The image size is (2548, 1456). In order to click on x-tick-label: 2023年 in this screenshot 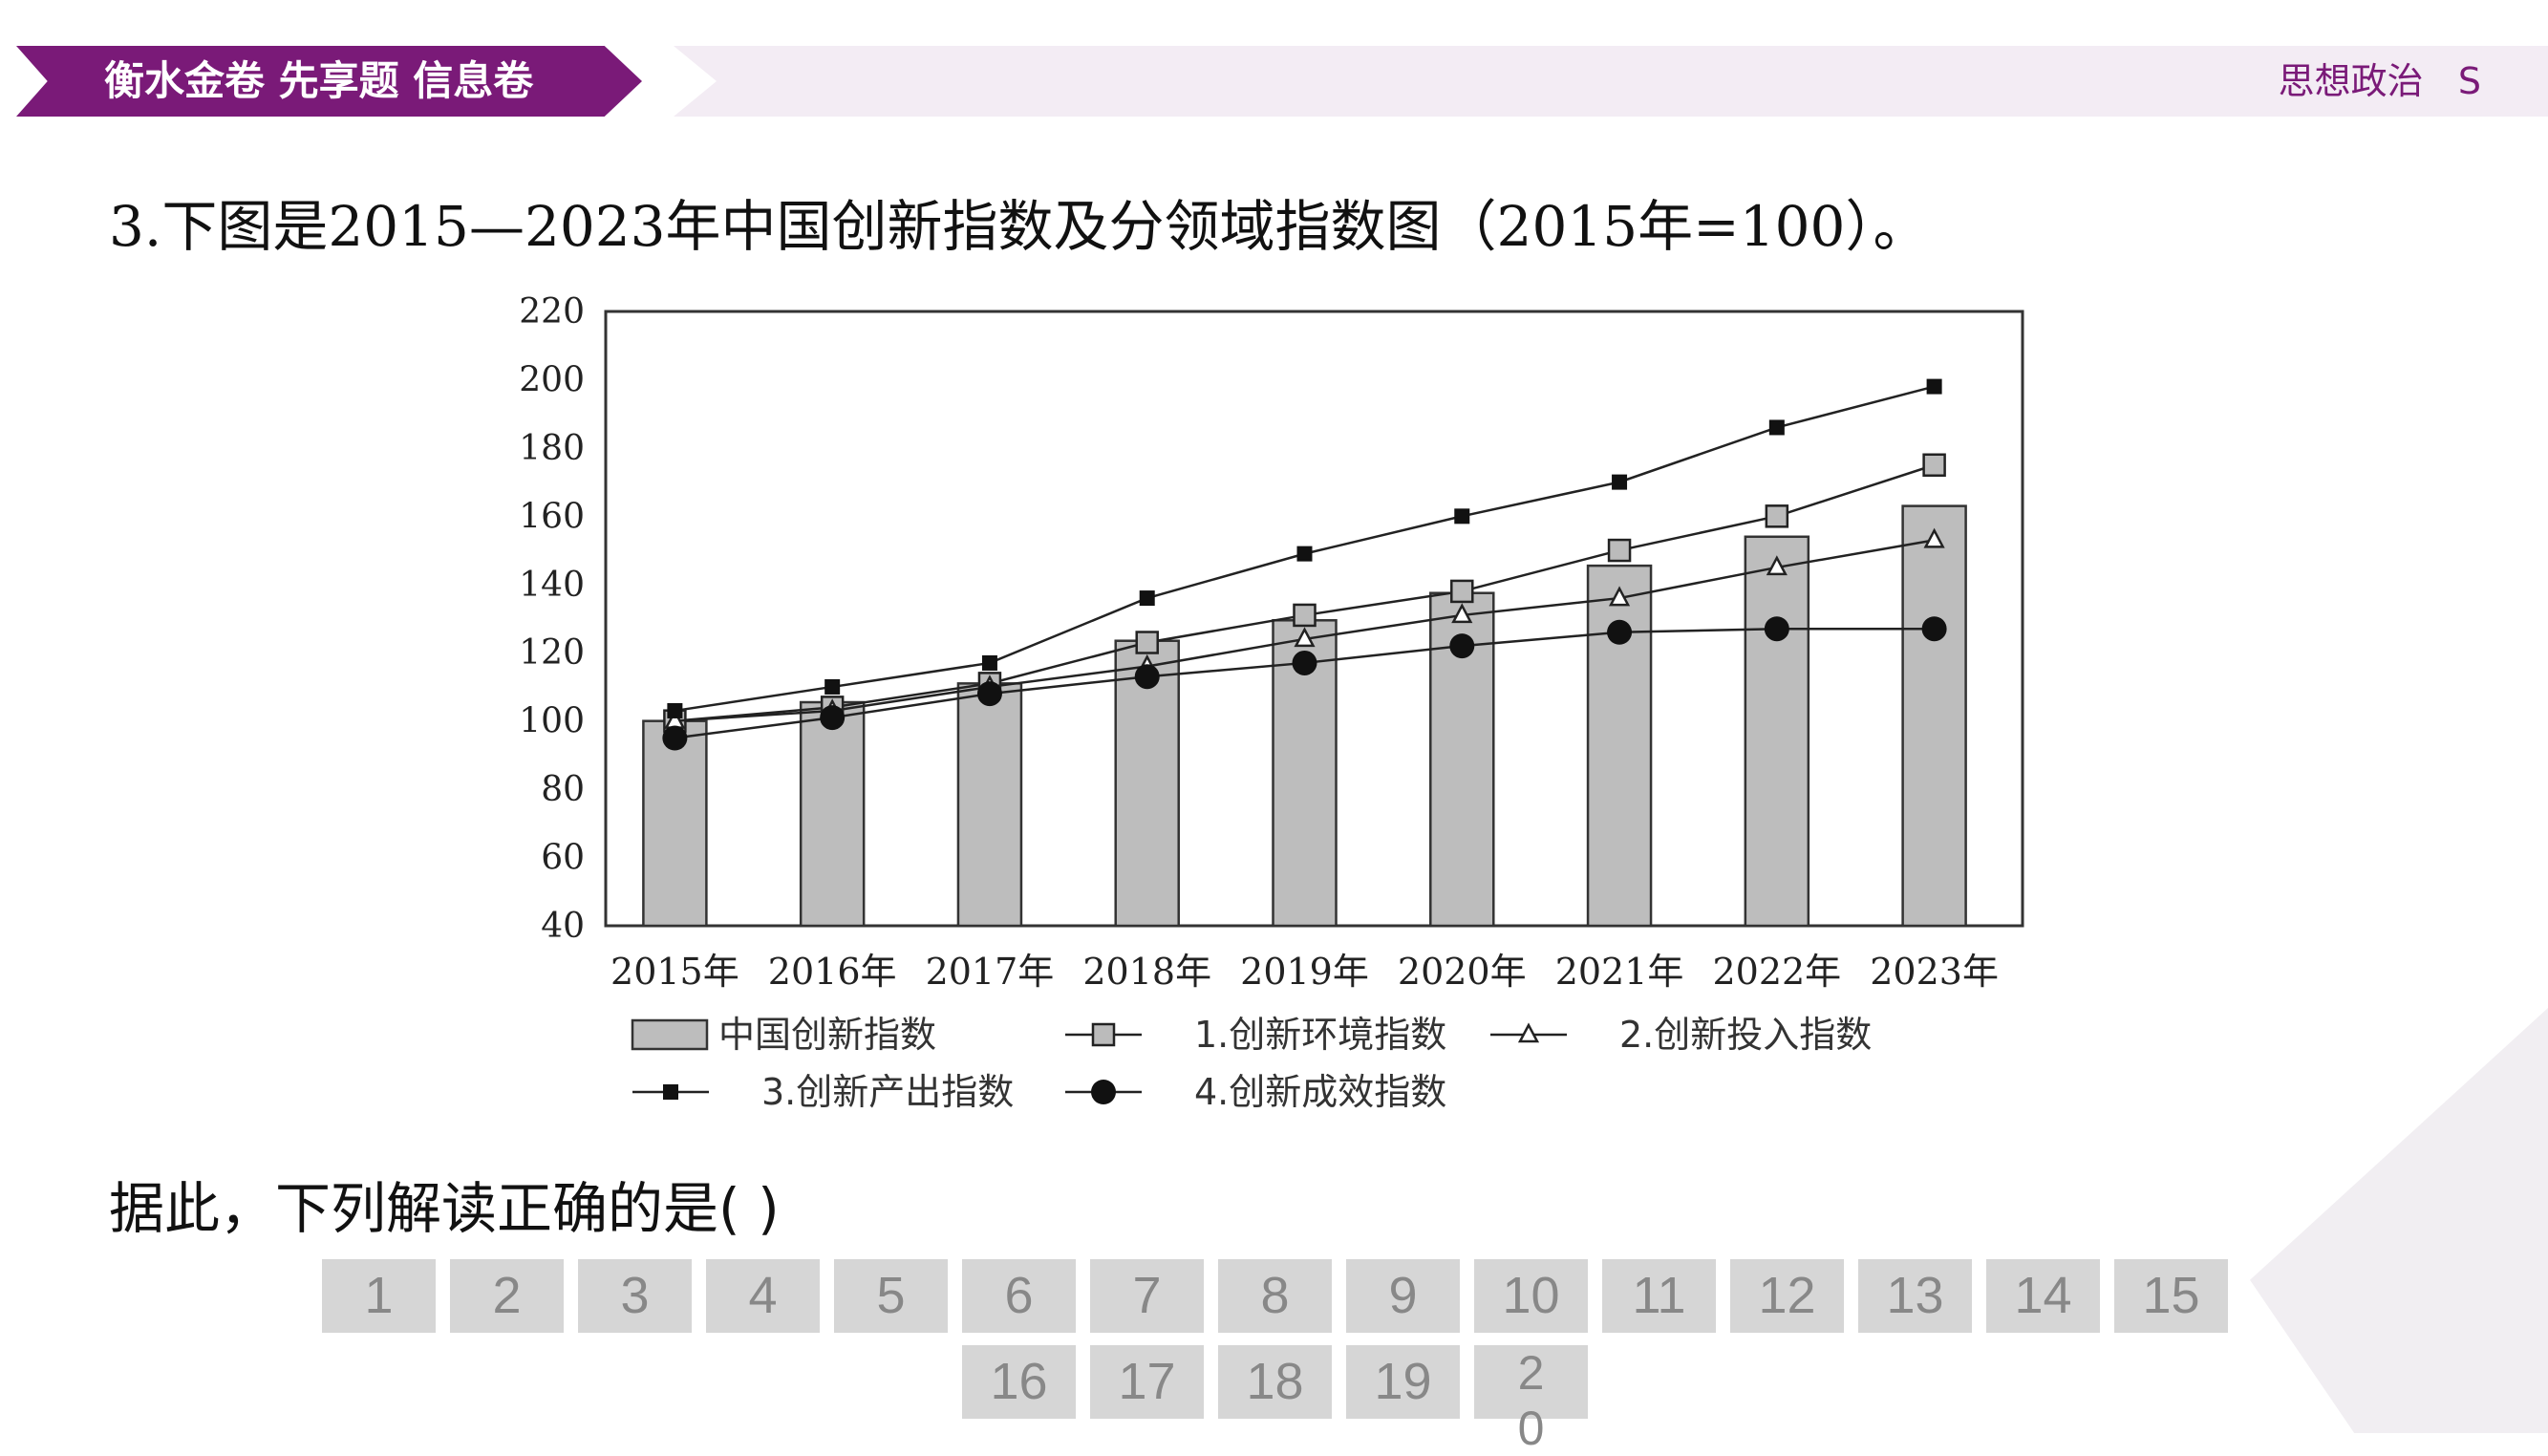, I will do `click(1935, 972)`.